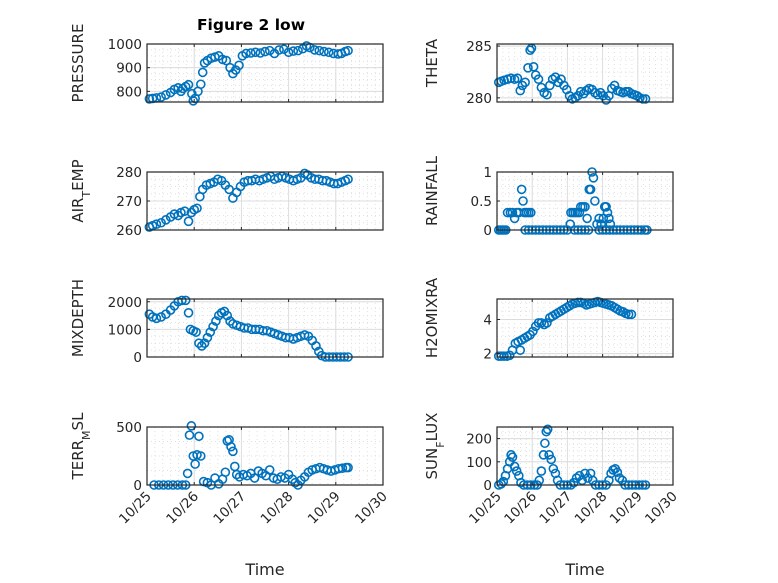 The height and width of the screenshot is (583, 778). Describe the element at coordinates (251, 25) in the screenshot. I see `figure-title: Figure 2 low` at that location.